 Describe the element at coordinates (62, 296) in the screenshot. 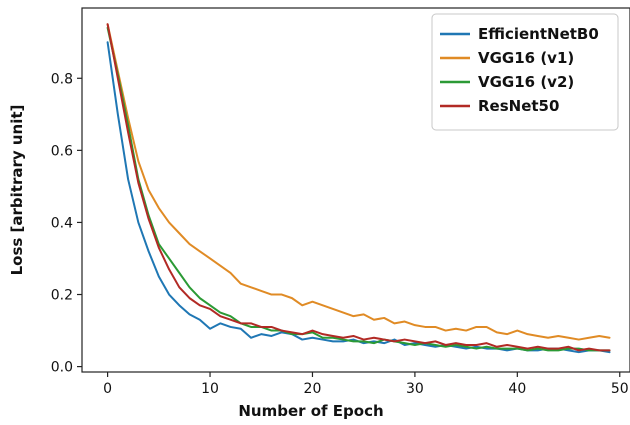

I see `y-tick-label: 0.2` at that location.